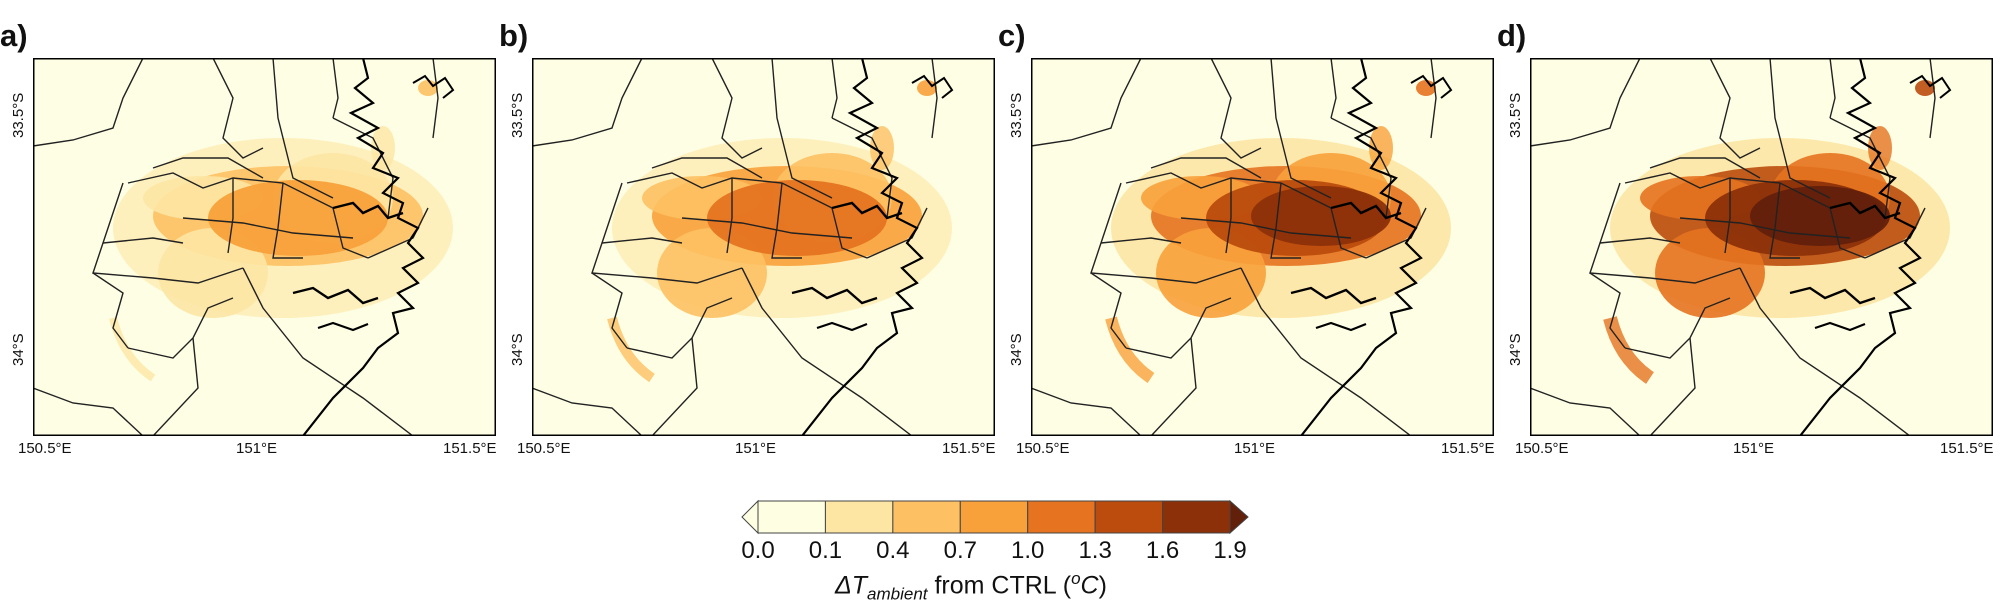  What do you see at coordinates (132, 349) in the screenshot?
I see `anomaly-streak` at bounding box center [132, 349].